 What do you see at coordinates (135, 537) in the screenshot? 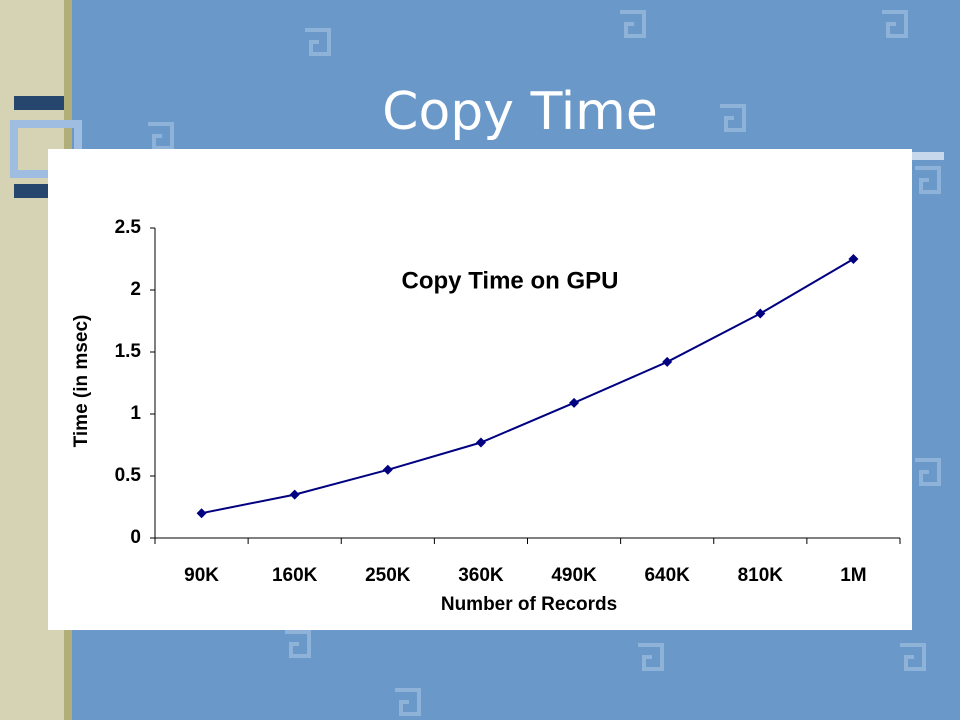
I see `y-tick-label: 0` at bounding box center [135, 537].